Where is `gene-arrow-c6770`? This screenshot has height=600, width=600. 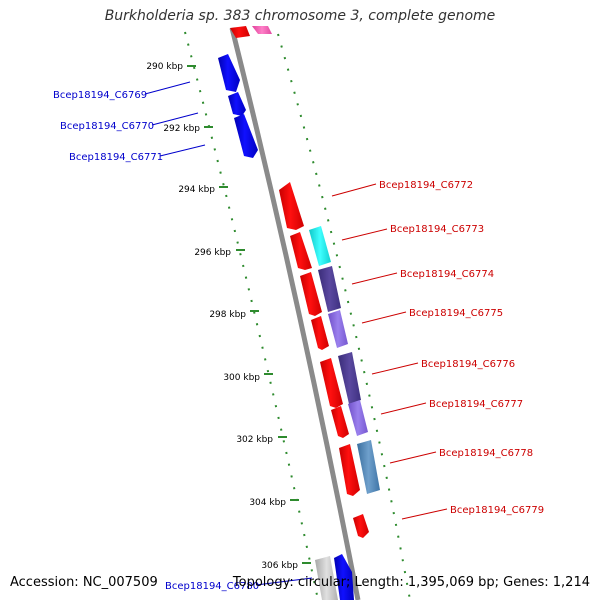
gene-arrow-c6770 is located at coordinates (237, 104).